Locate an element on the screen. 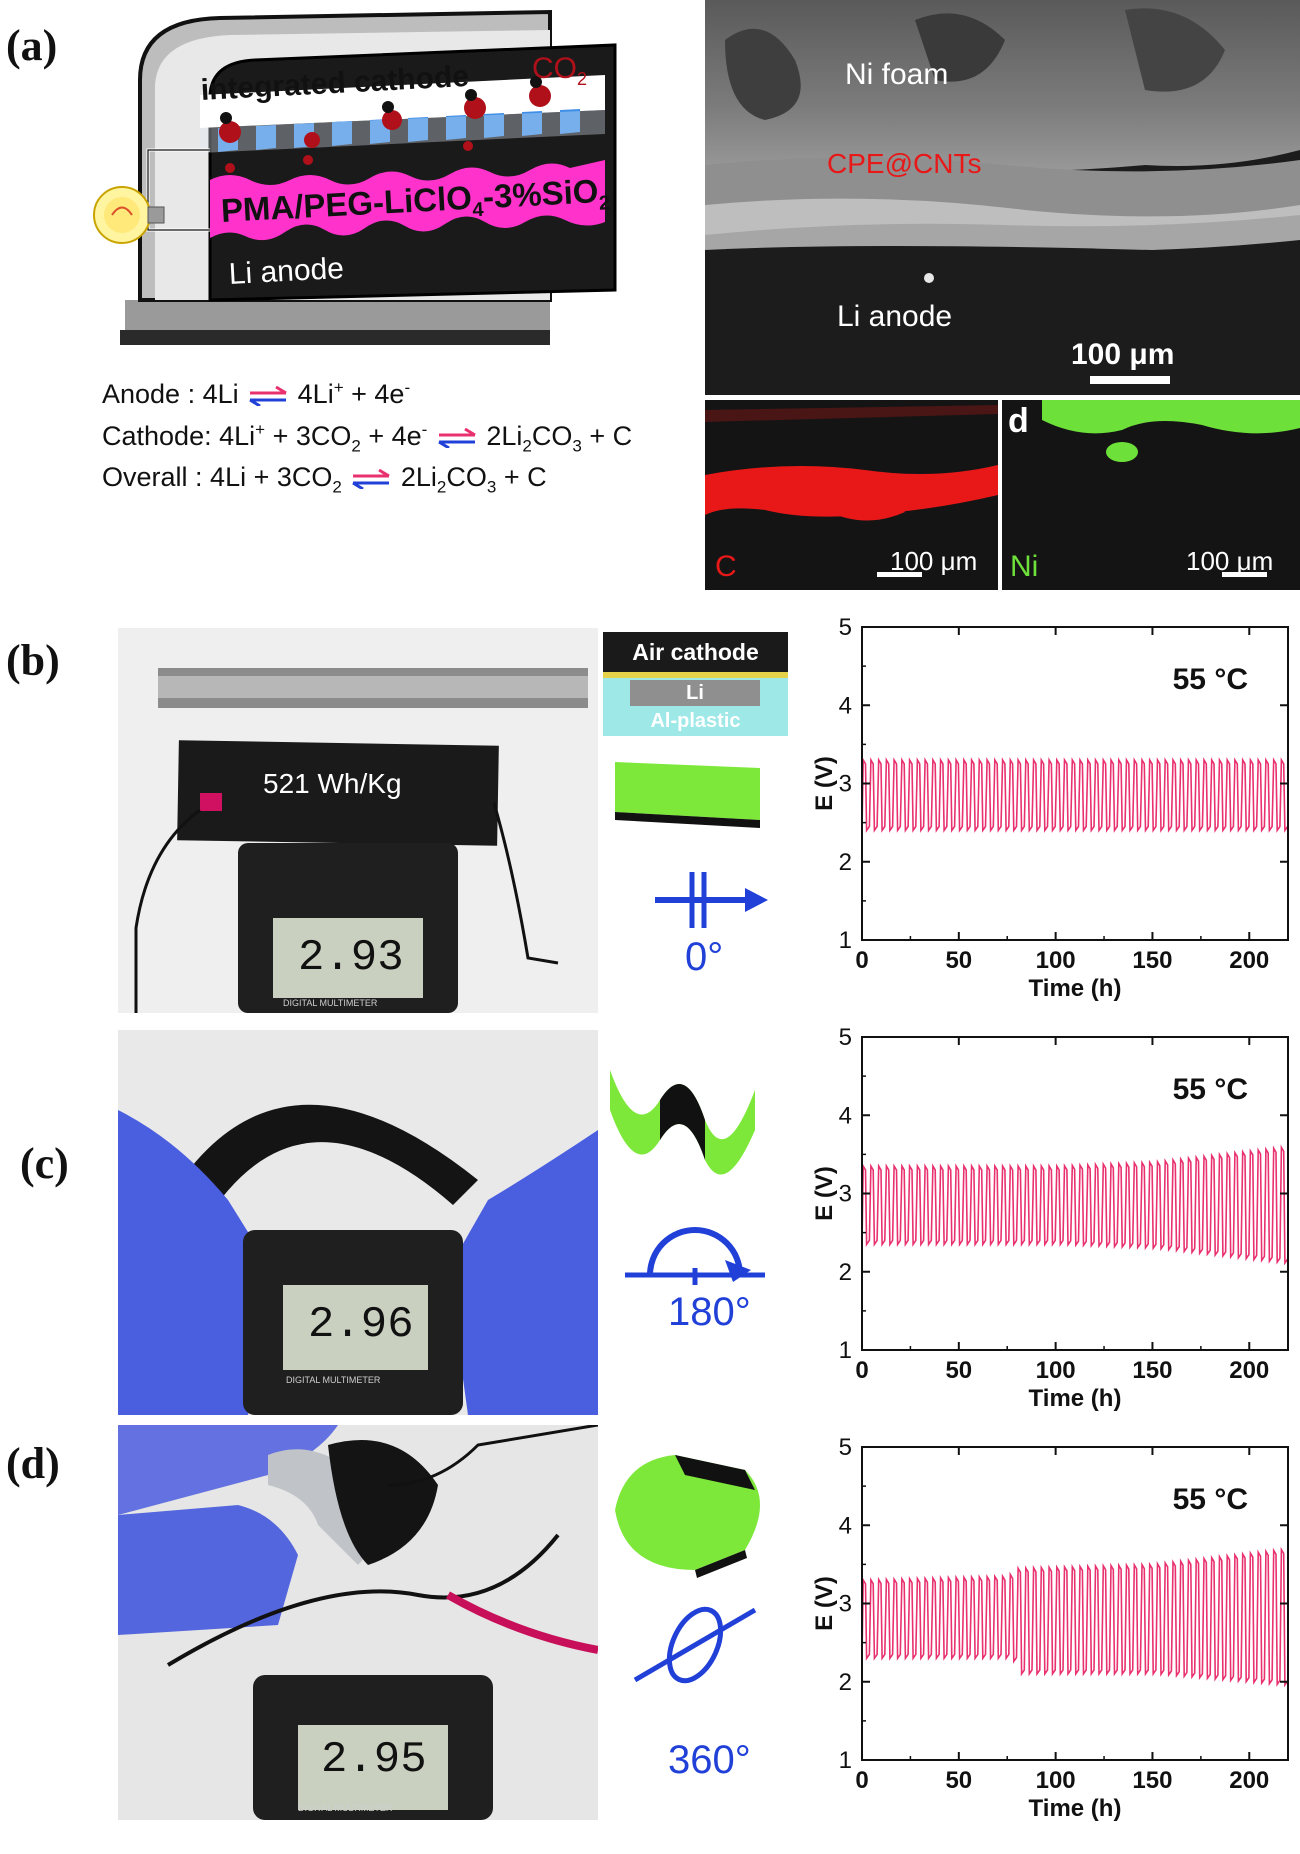 This screenshot has height=1854, width=1300. angle-label-d: 360° is located at coordinates (709, 1760).